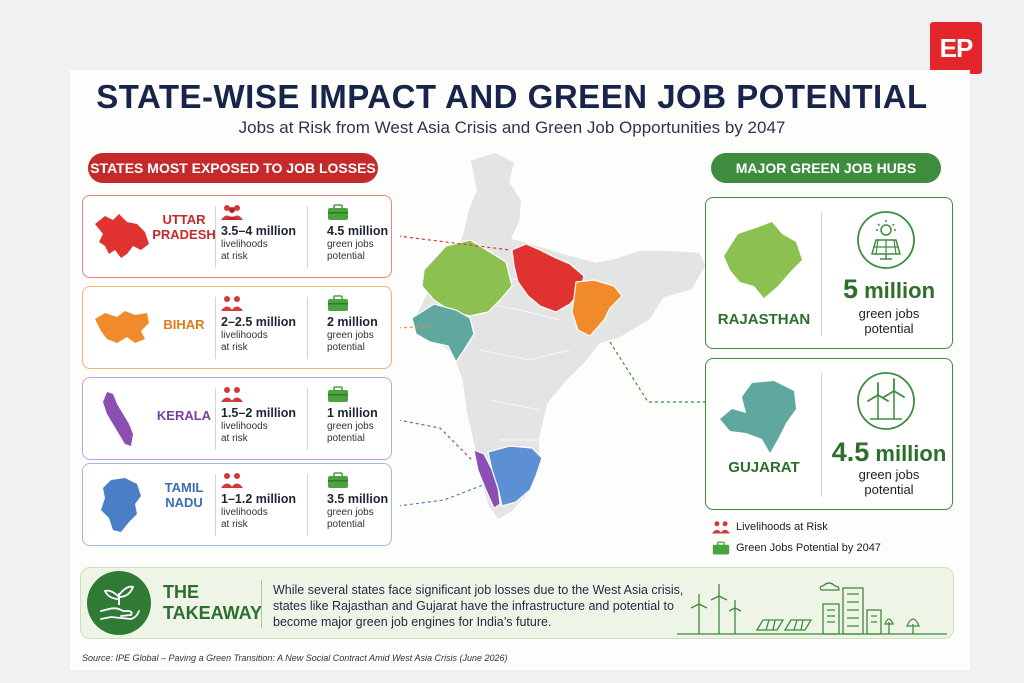 This screenshot has width=1024, height=683. I want to click on legend-green: Green Jobs Potential by 2047, so click(796, 548).